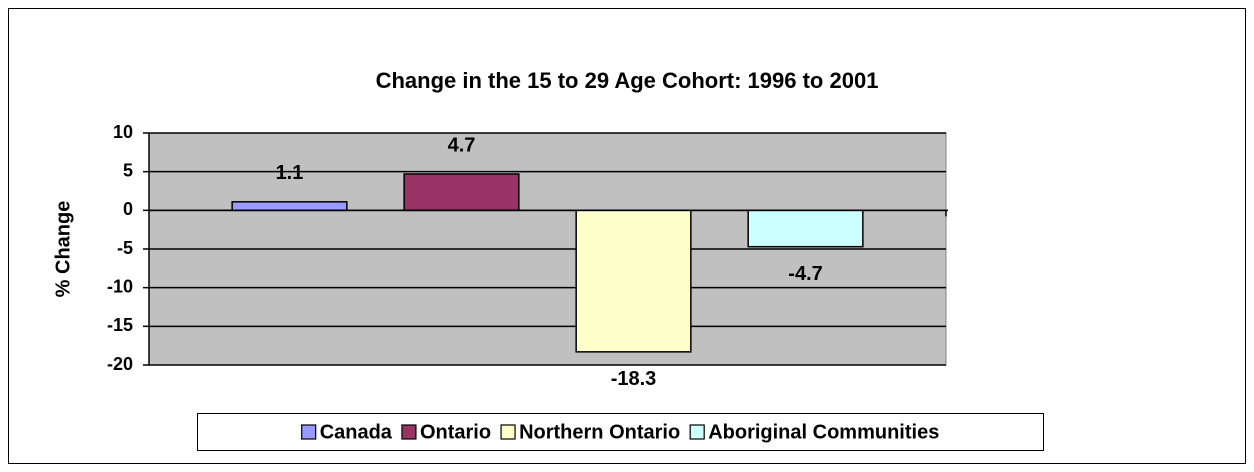 The height and width of the screenshot is (472, 1254). What do you see at coordinates (634, 379) in the screenshot?
I see `data-label: -18.3` at bounding box center [634, 379].